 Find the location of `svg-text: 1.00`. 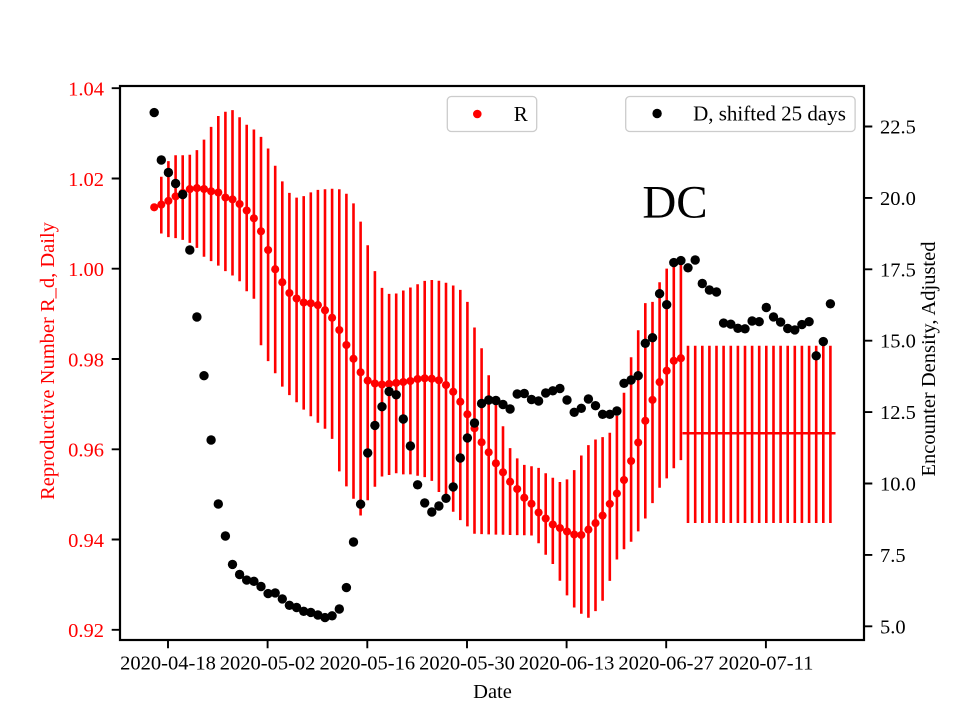

svg-text: 1.00 is located at coordinates (86, 270).